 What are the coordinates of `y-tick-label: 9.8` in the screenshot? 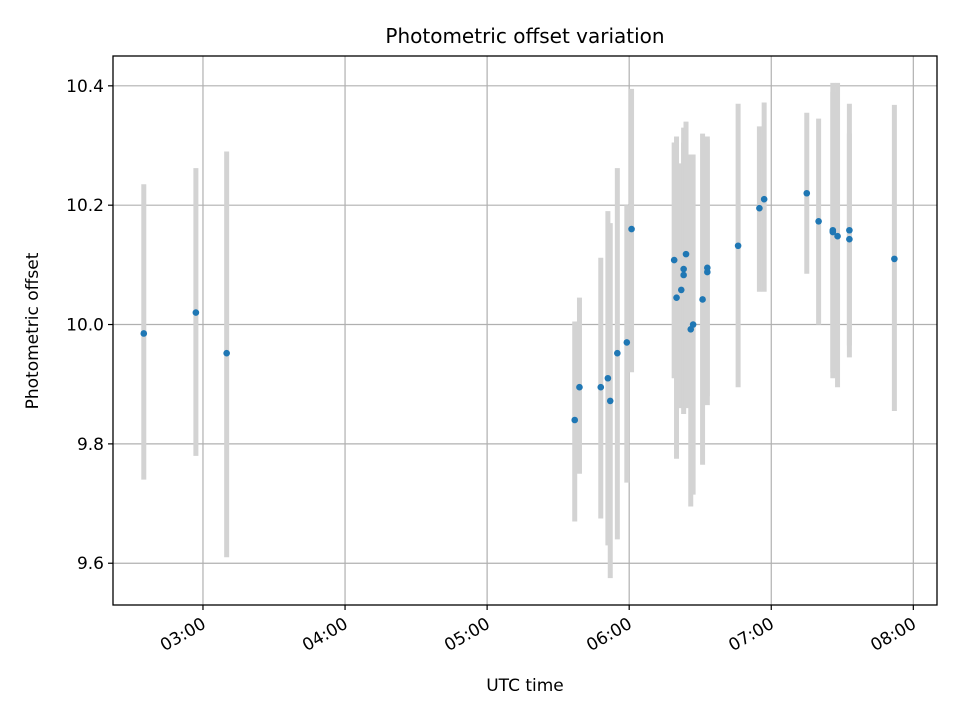 It's located at (90, 445).